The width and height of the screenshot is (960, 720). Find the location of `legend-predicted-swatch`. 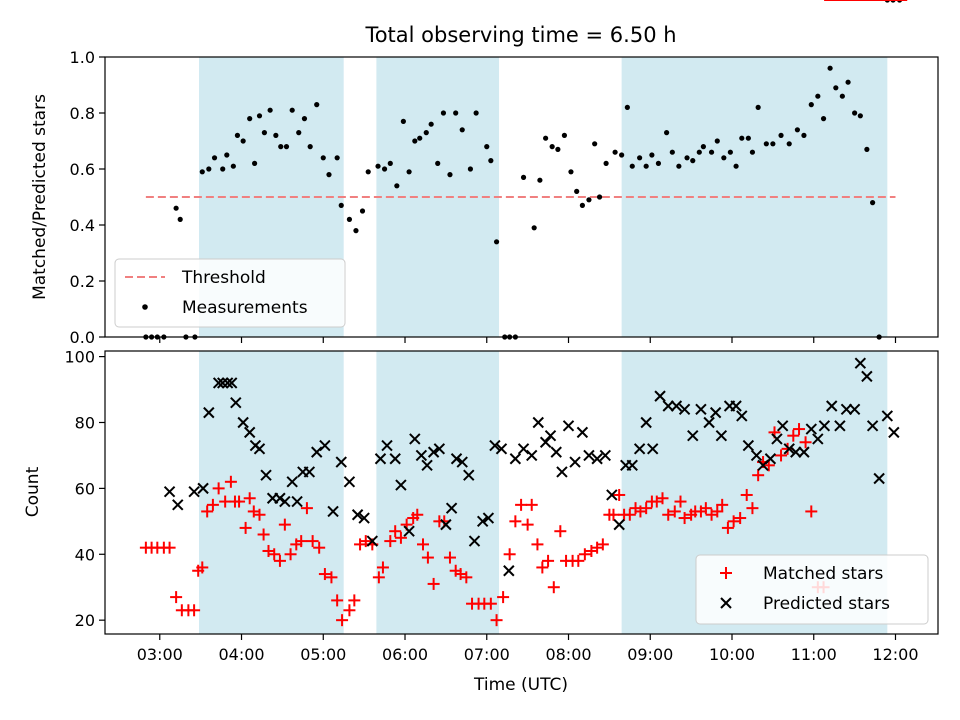

legend-predicted-swatch is located at coordinates (726, 603).